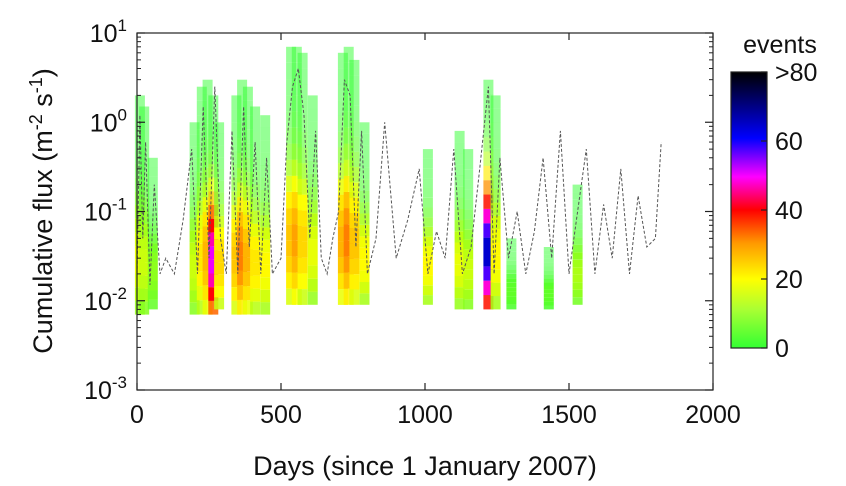 The width and height of the screenshot is (846, 486). I want to click on x-tick-label: 0, so click(137, 415).